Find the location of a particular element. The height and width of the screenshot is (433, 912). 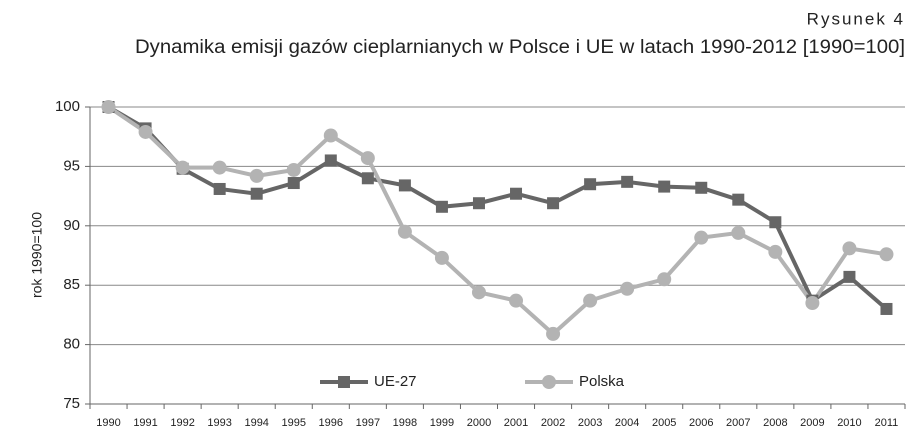

x-tick-label: 1991 is located at coordinates (145, 423).